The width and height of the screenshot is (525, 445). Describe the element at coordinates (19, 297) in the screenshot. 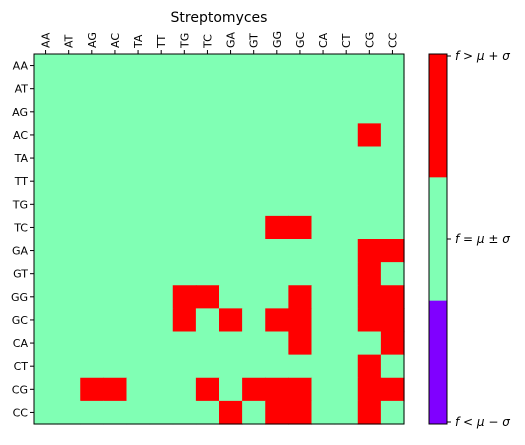

I see `y-tick-label: GG` at that location.